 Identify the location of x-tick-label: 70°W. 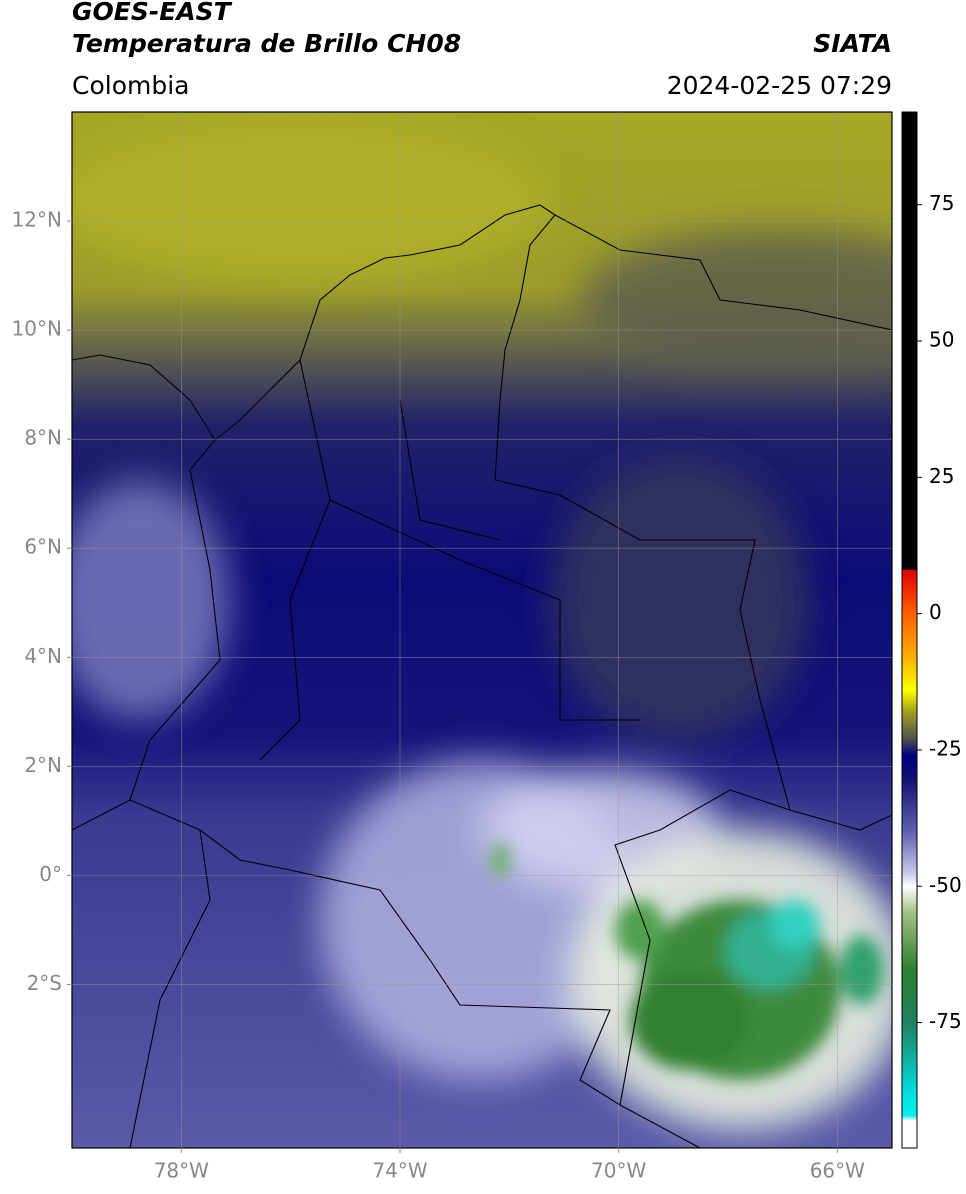
(618, 1171).